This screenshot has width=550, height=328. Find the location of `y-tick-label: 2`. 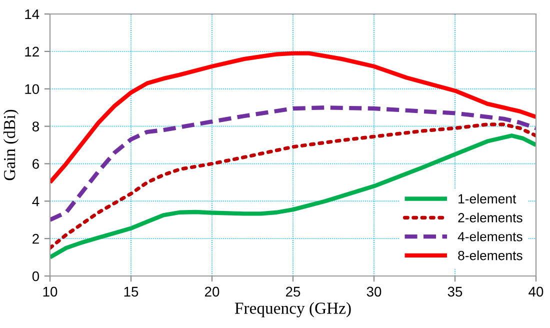

y-tick-label: 2 is located at coordinates (35, 239).